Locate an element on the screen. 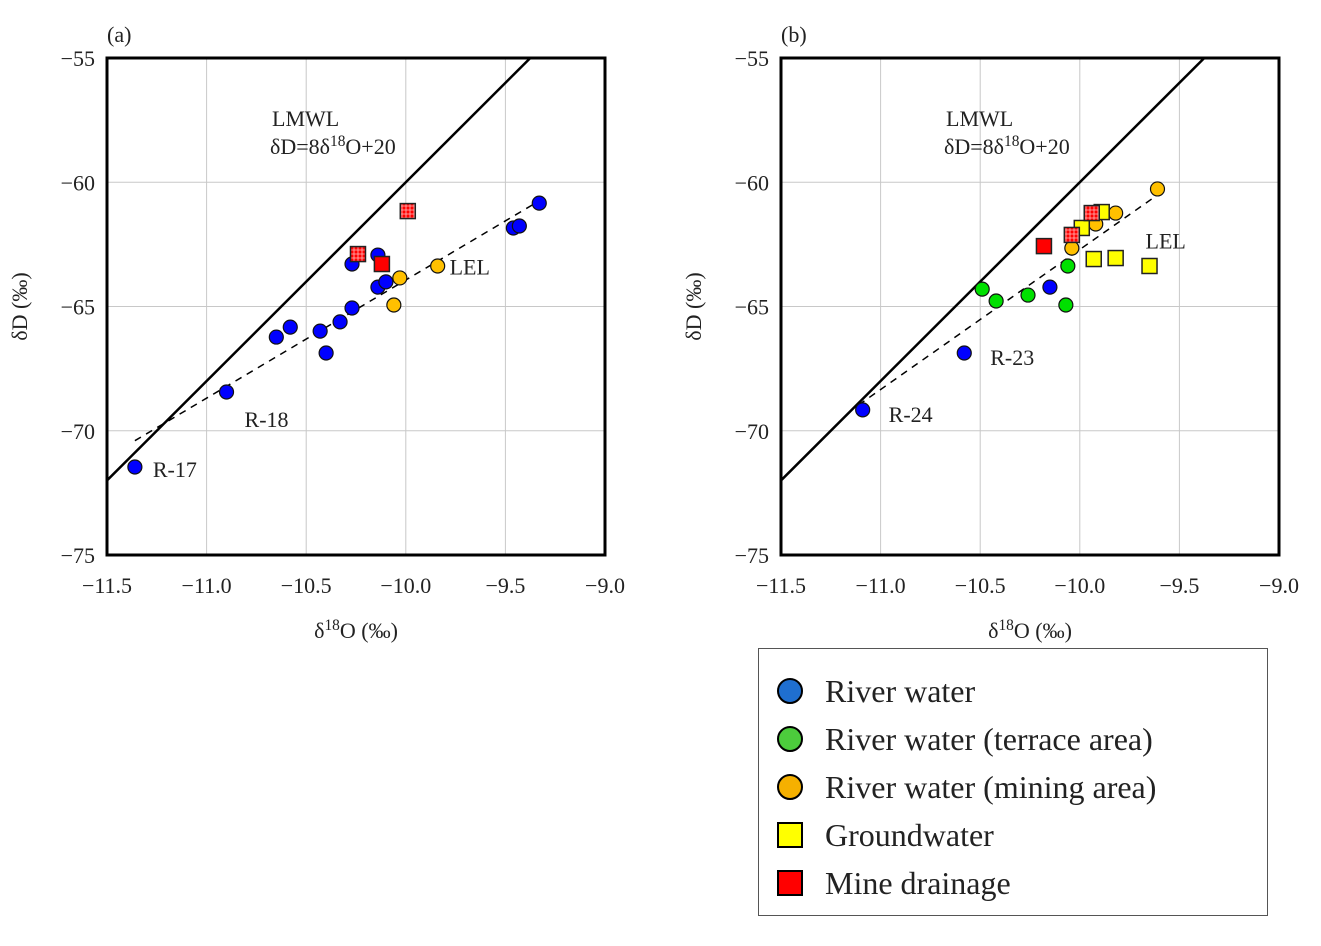  legend-marker-mine is located at coordinates (790, 883).